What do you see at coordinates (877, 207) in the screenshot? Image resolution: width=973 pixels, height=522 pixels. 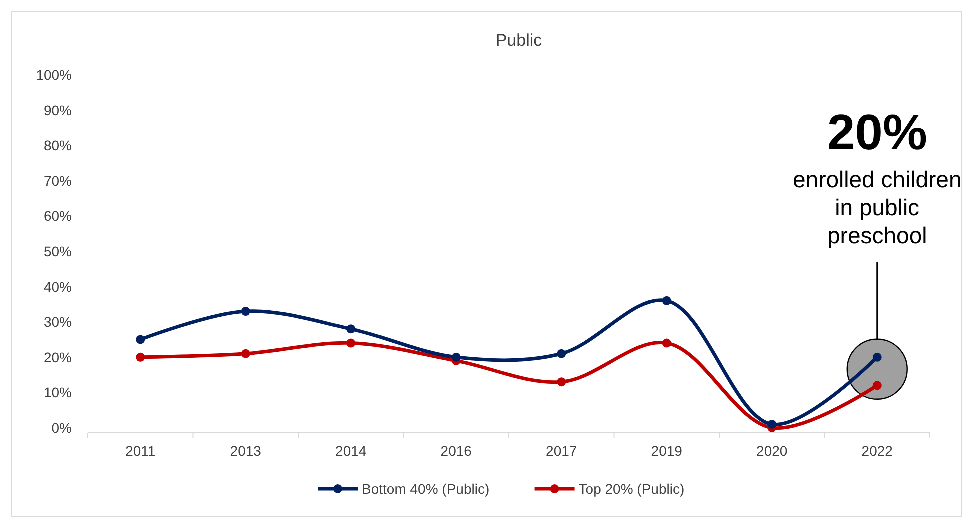 I see `annotation: enrolled children in public preschool` at bounding box center [877, 207].